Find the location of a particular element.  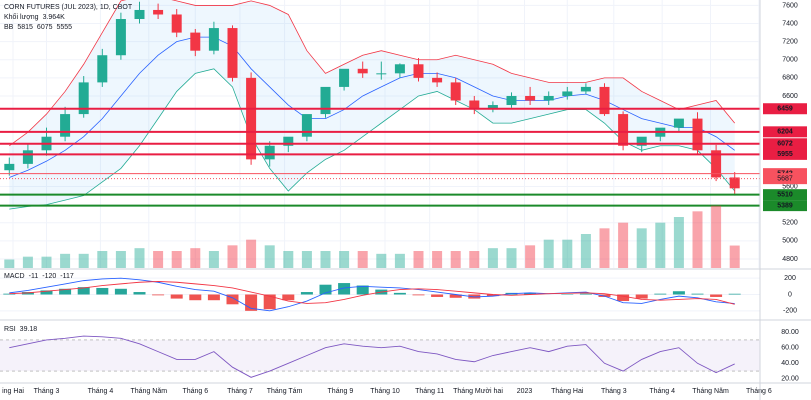

macd-line is located at coordinates (372, 294).